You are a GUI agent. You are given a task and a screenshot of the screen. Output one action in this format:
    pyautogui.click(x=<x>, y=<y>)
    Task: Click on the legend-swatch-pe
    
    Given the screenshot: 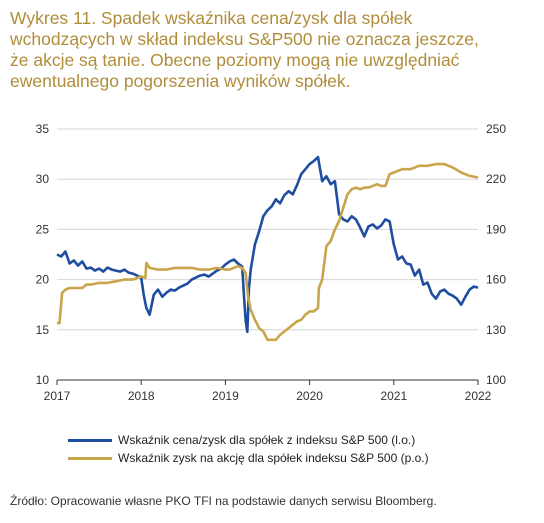 What is the action you would take?
    pyautogui.click(x=90, y=440)
    